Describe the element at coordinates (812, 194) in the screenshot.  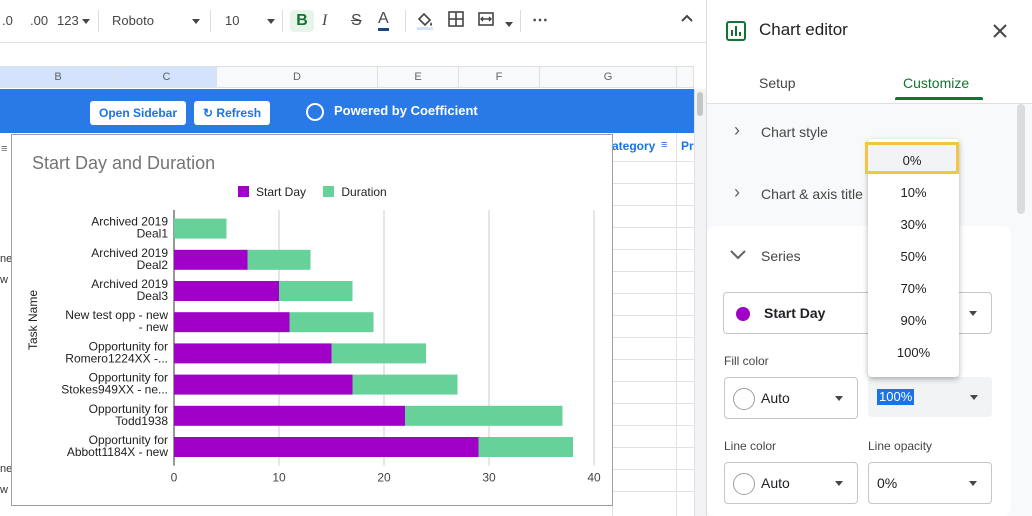
I see `section-chart-axis-title: Chart & axis title` at that location.